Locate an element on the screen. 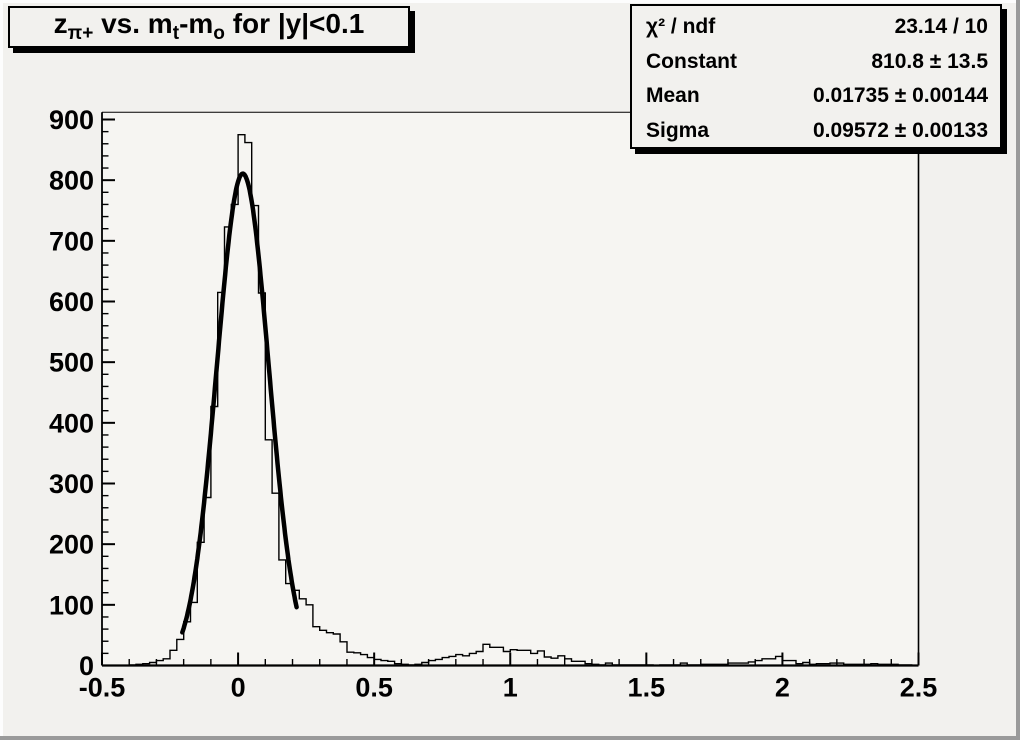 This screenshot has height=740, width=1020. stats-row-constant: Constant 810.8 ± 13.5 is located at coordinates (816, 62).